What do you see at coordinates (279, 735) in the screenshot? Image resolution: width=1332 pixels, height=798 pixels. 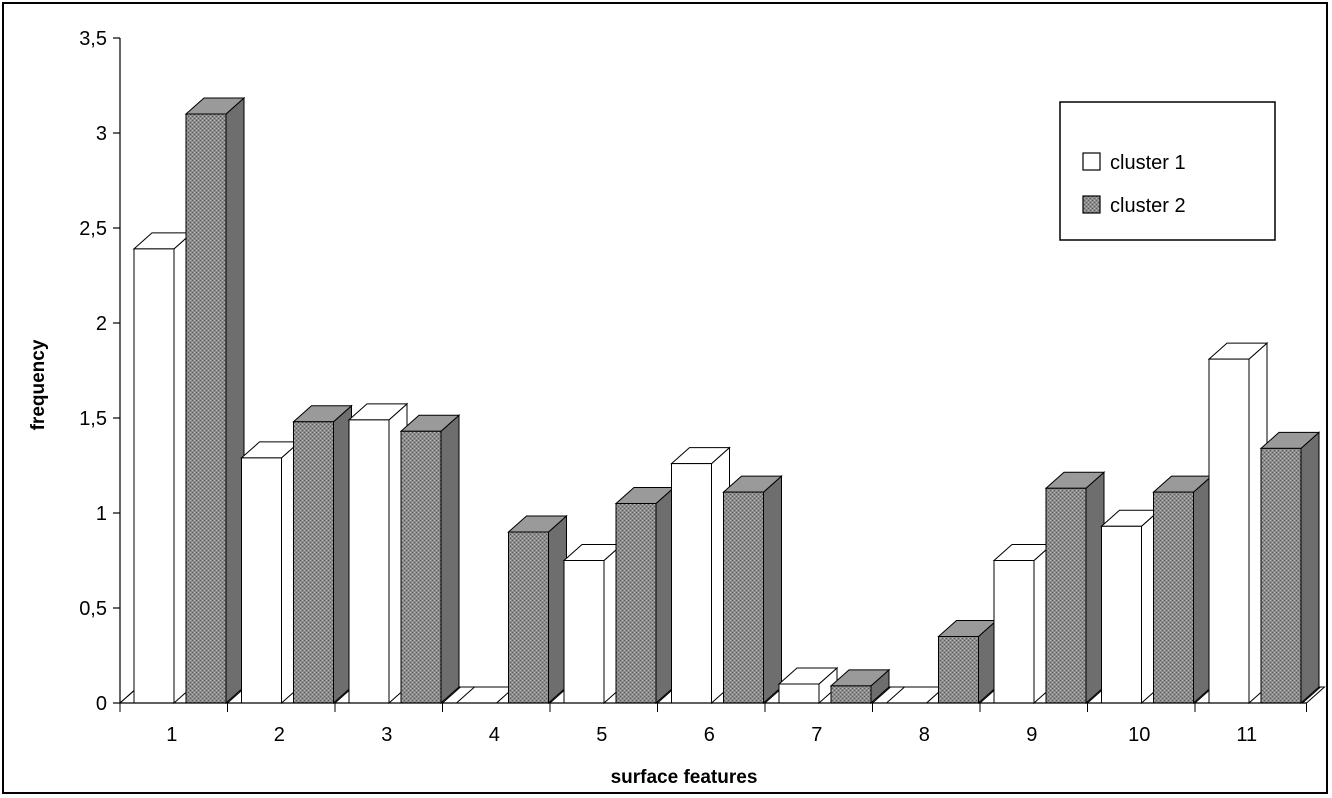 I see `x-tick-label: 2` at bounding box center [279, 735].